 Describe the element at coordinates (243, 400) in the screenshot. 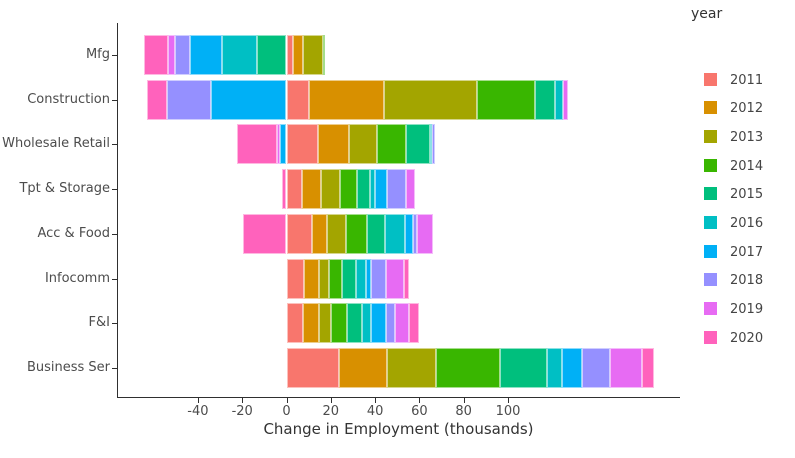

I see `x-tick-mark` at that location.